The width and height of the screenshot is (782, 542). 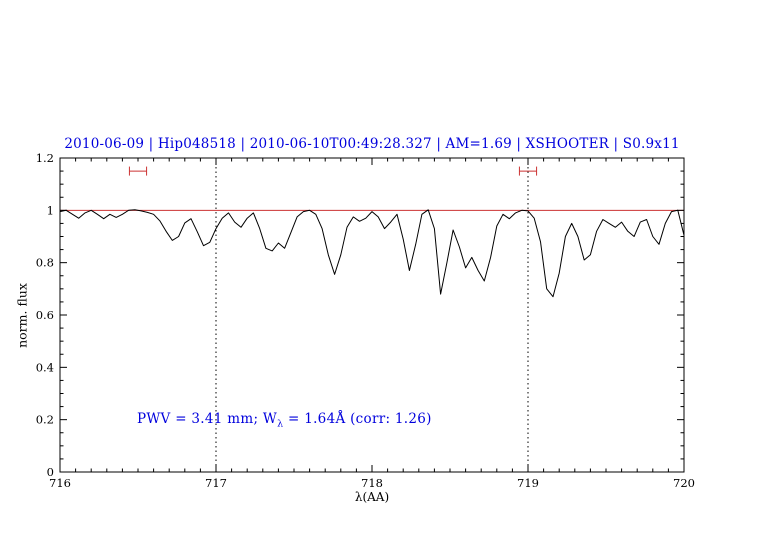 I want to click on svg-text: 0.6, so click(x=45, y=315).